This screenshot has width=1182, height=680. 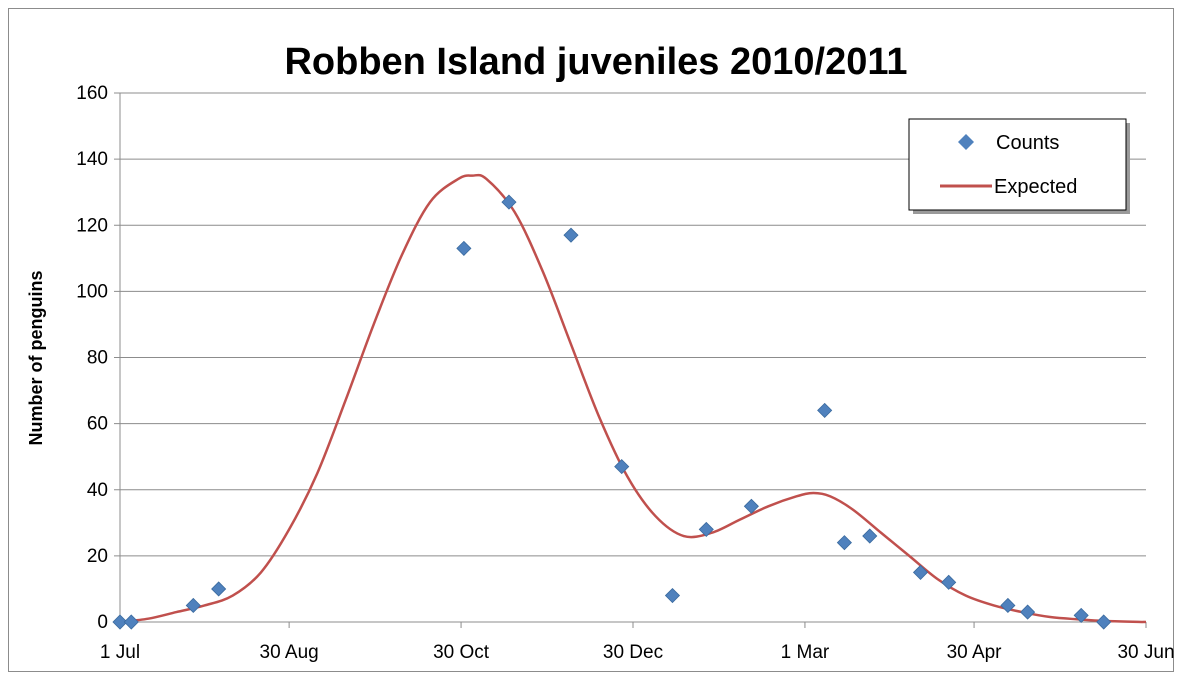 I want to click on x-tick-label: 30 Dec, so click(x=633, y=652).